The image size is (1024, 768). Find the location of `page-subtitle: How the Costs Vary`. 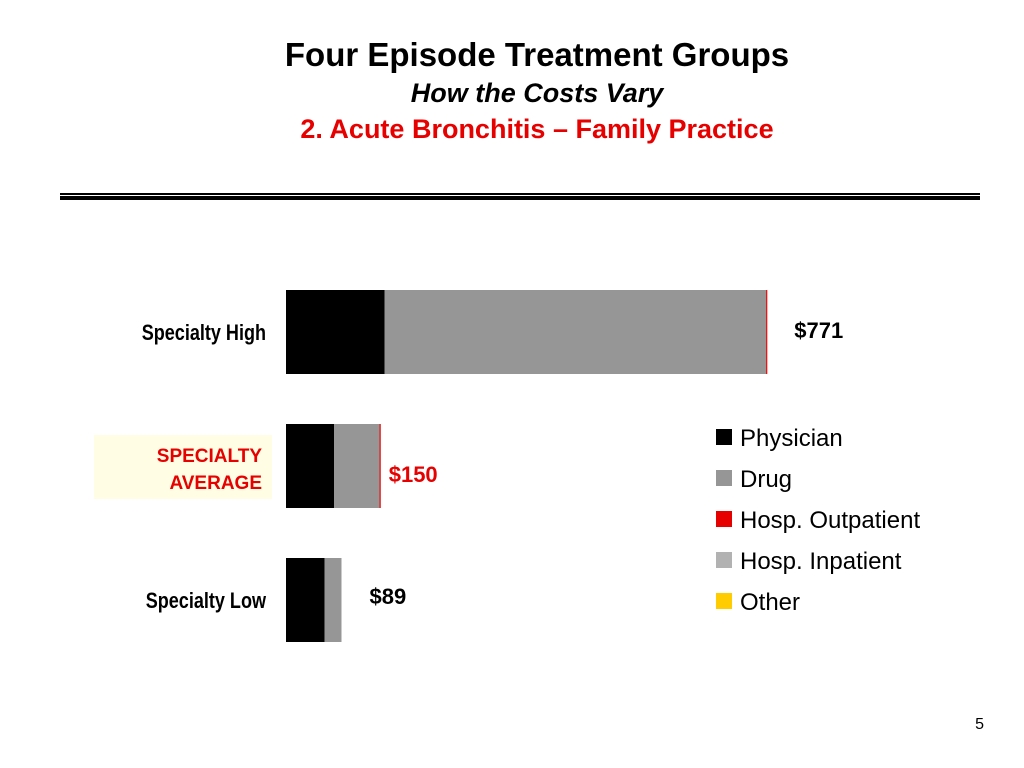

page-subtitle: How the Costs Vary is located at coordinates (537, 93).